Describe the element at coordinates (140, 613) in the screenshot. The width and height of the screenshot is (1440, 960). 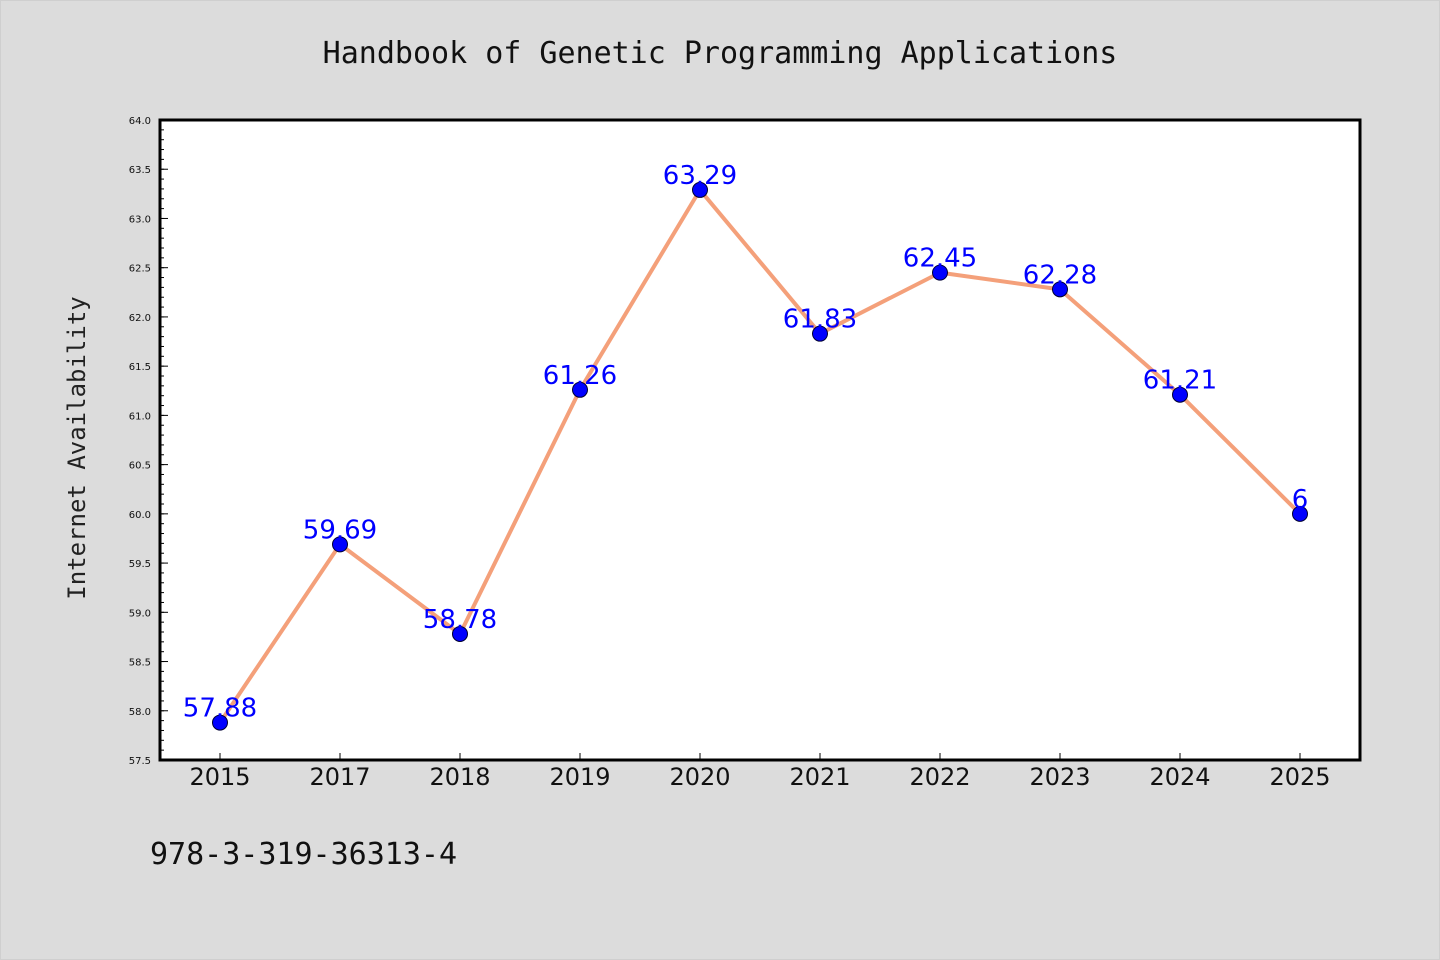
I see `y-tick-label: 59.0` at that location.